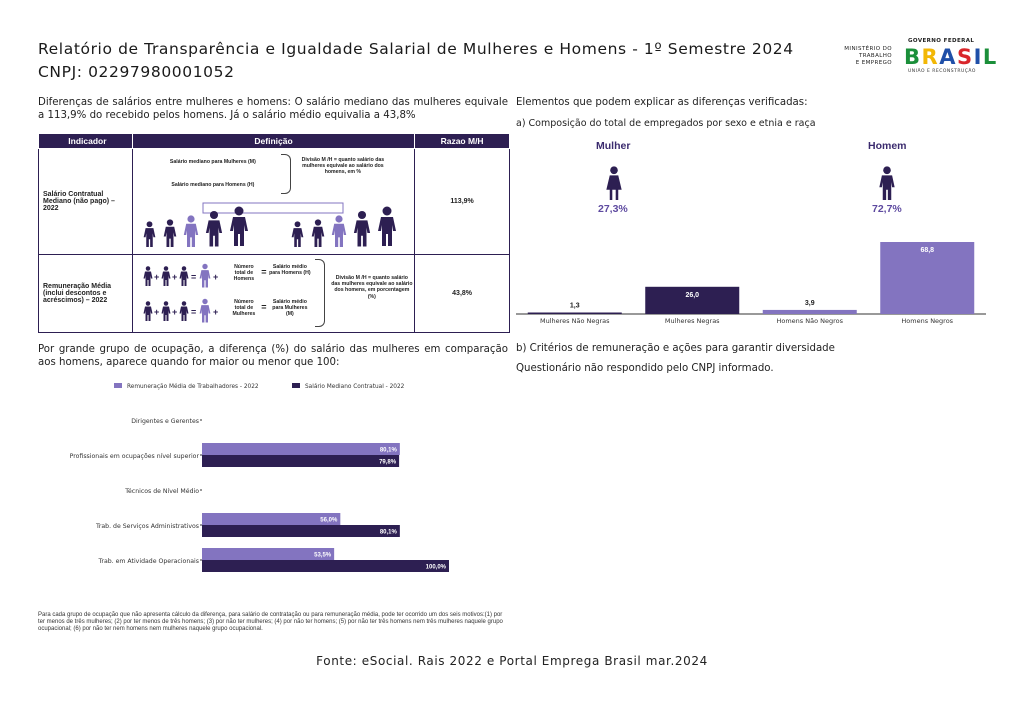 The image size is (1024, 723). What do you see at coordinates (244, 308) in the screenshot?
I see `number-of-women: Número total de Mulheres` at bounding box center [244, 308].